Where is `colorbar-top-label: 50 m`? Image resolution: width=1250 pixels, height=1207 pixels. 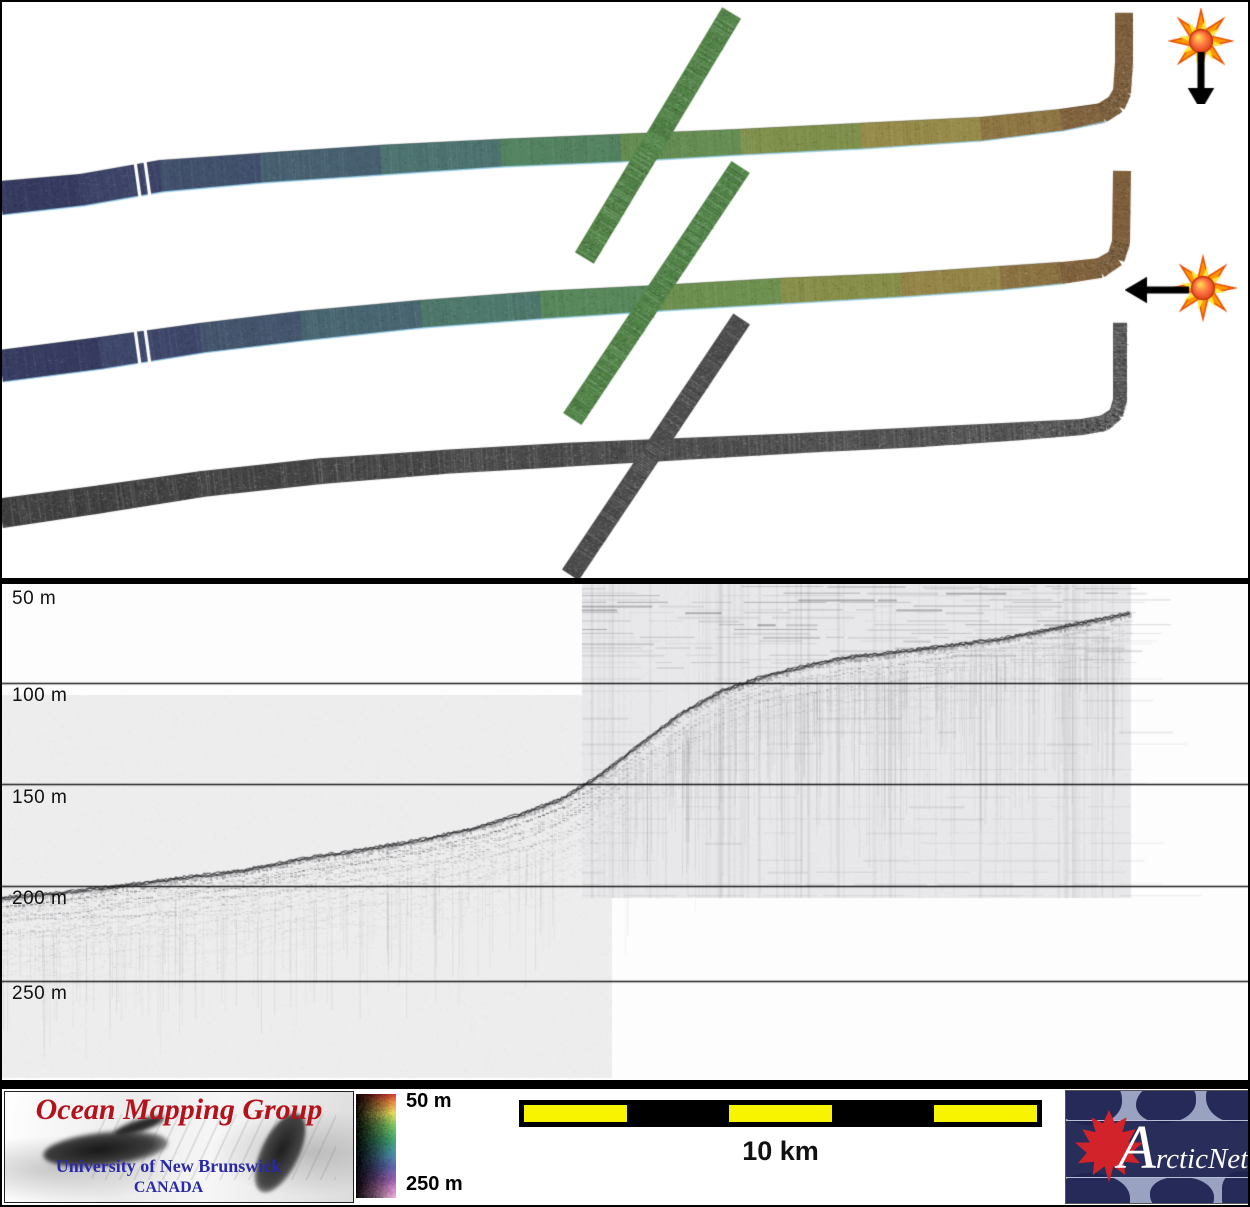
colorbar-top-label: 50 m is located at coordinates (429, 1101).